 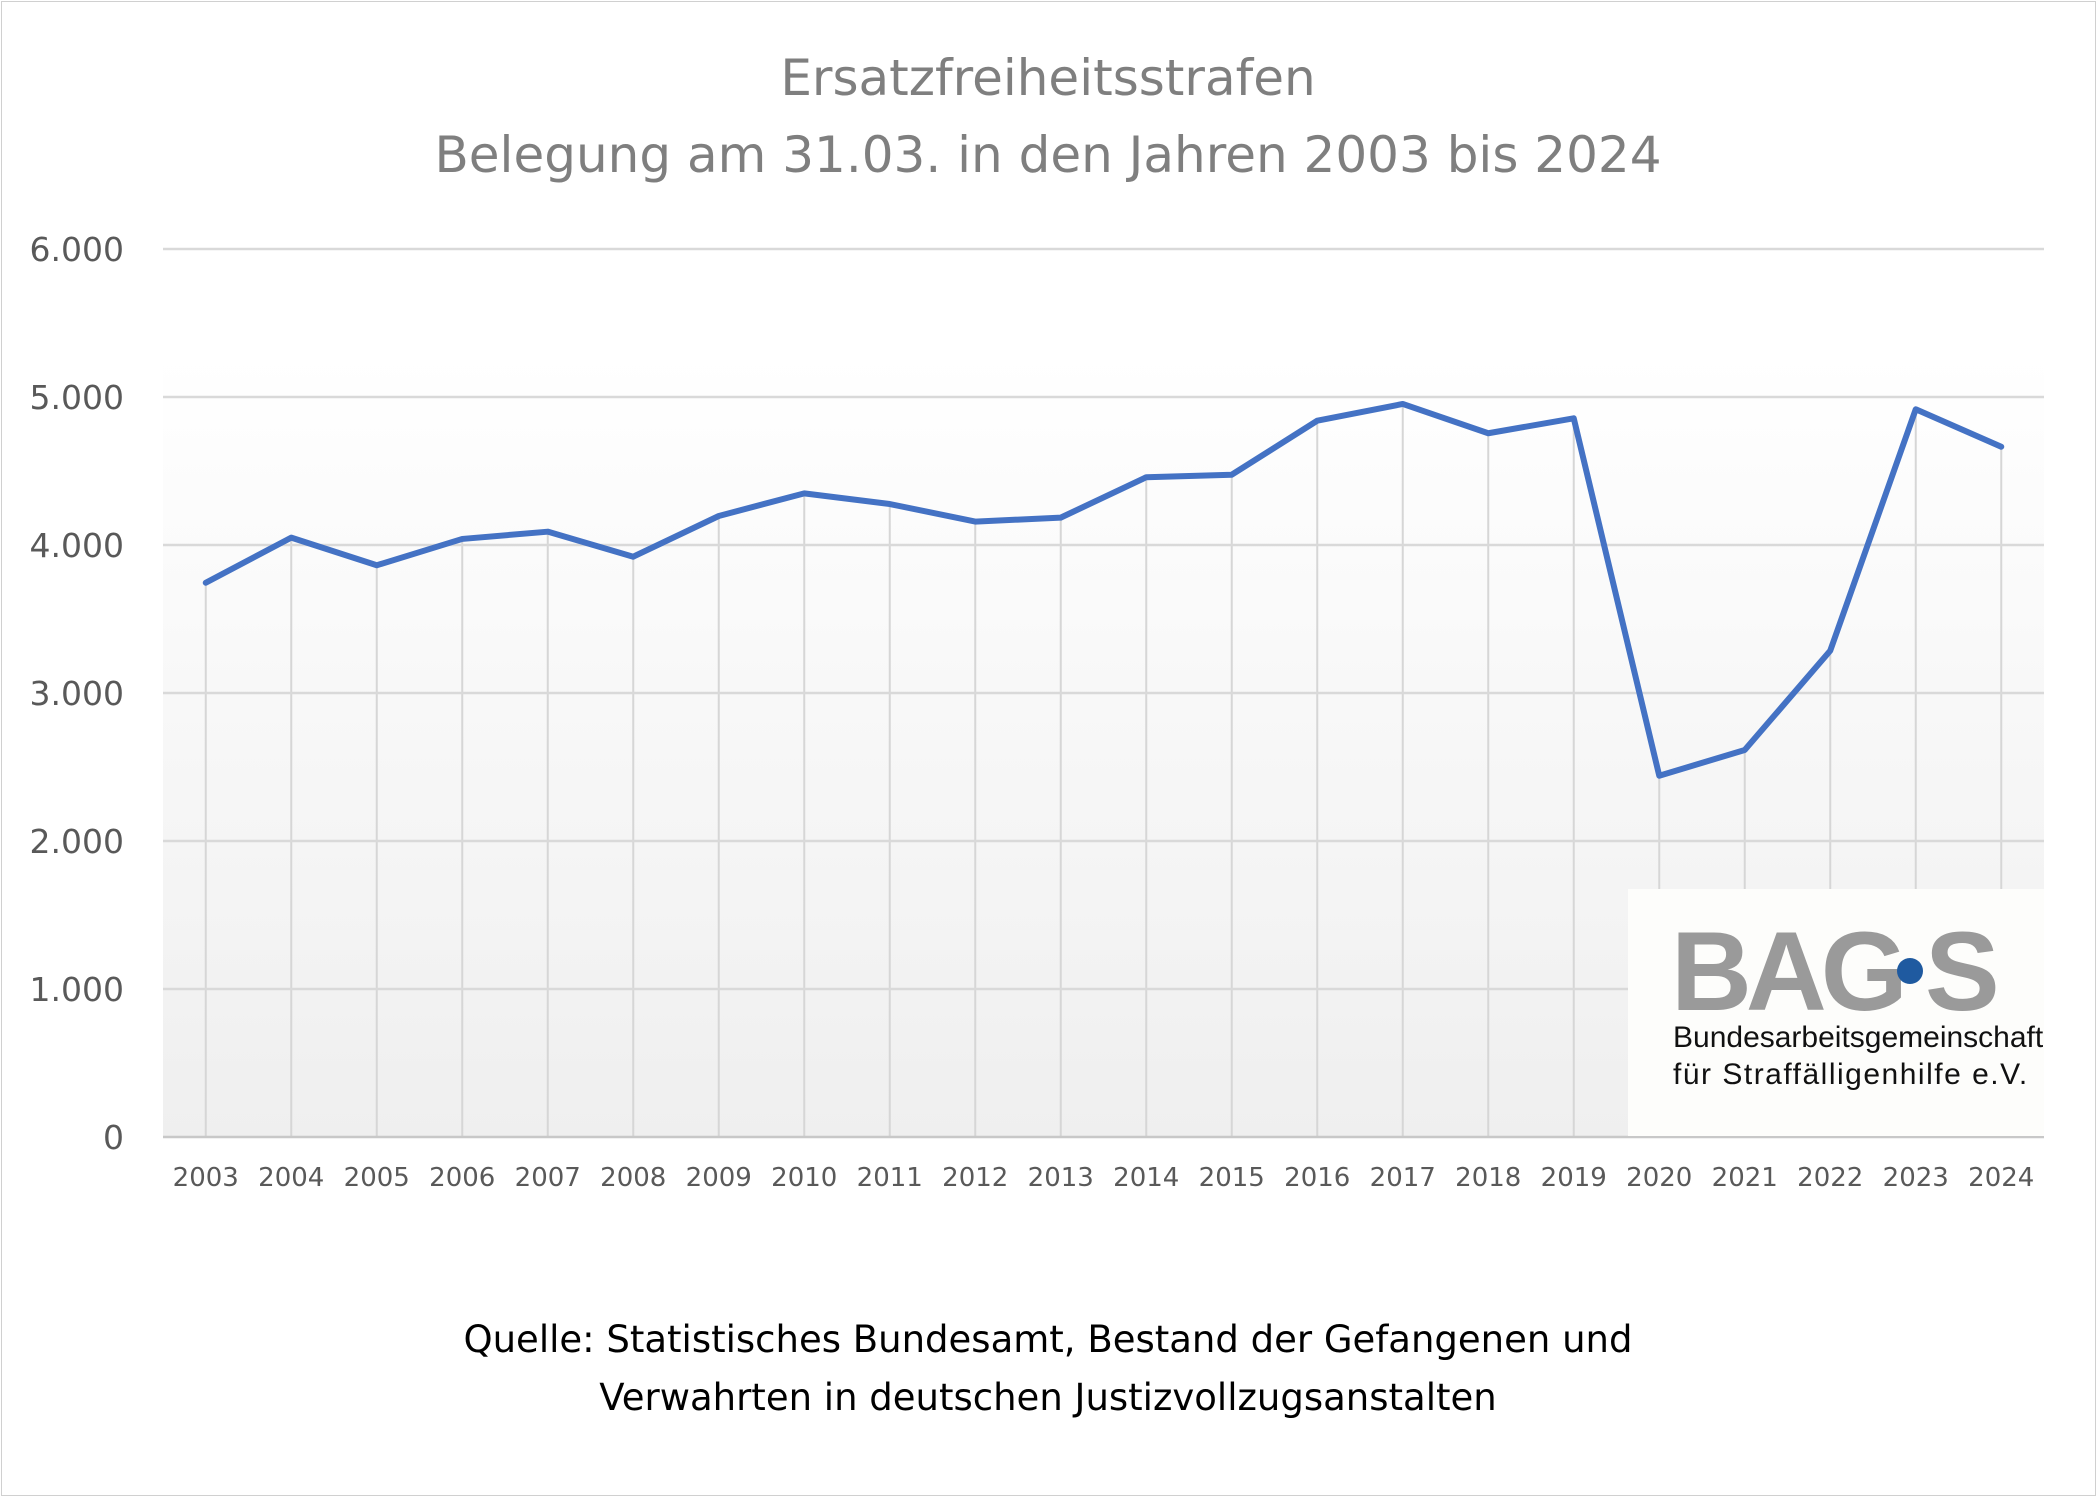 What do you see at coordinates (1830, 1178) in the screenshot?
I see `x-tick-label: 2022` at bounding box center [1830, 1178].